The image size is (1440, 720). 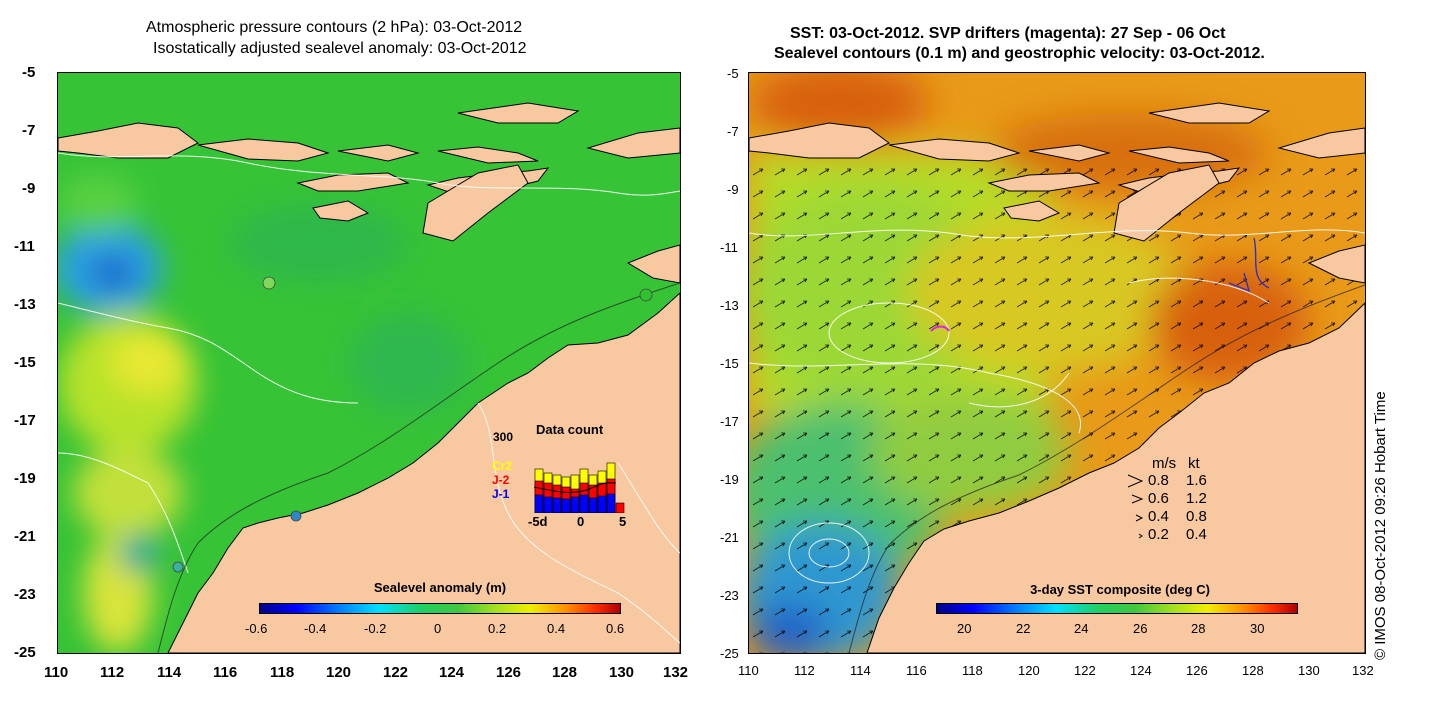 What do you see at coordinates (565, 672) in the screenshot?
I see `left-x-tick: 128` at bounding box center [565, 672].